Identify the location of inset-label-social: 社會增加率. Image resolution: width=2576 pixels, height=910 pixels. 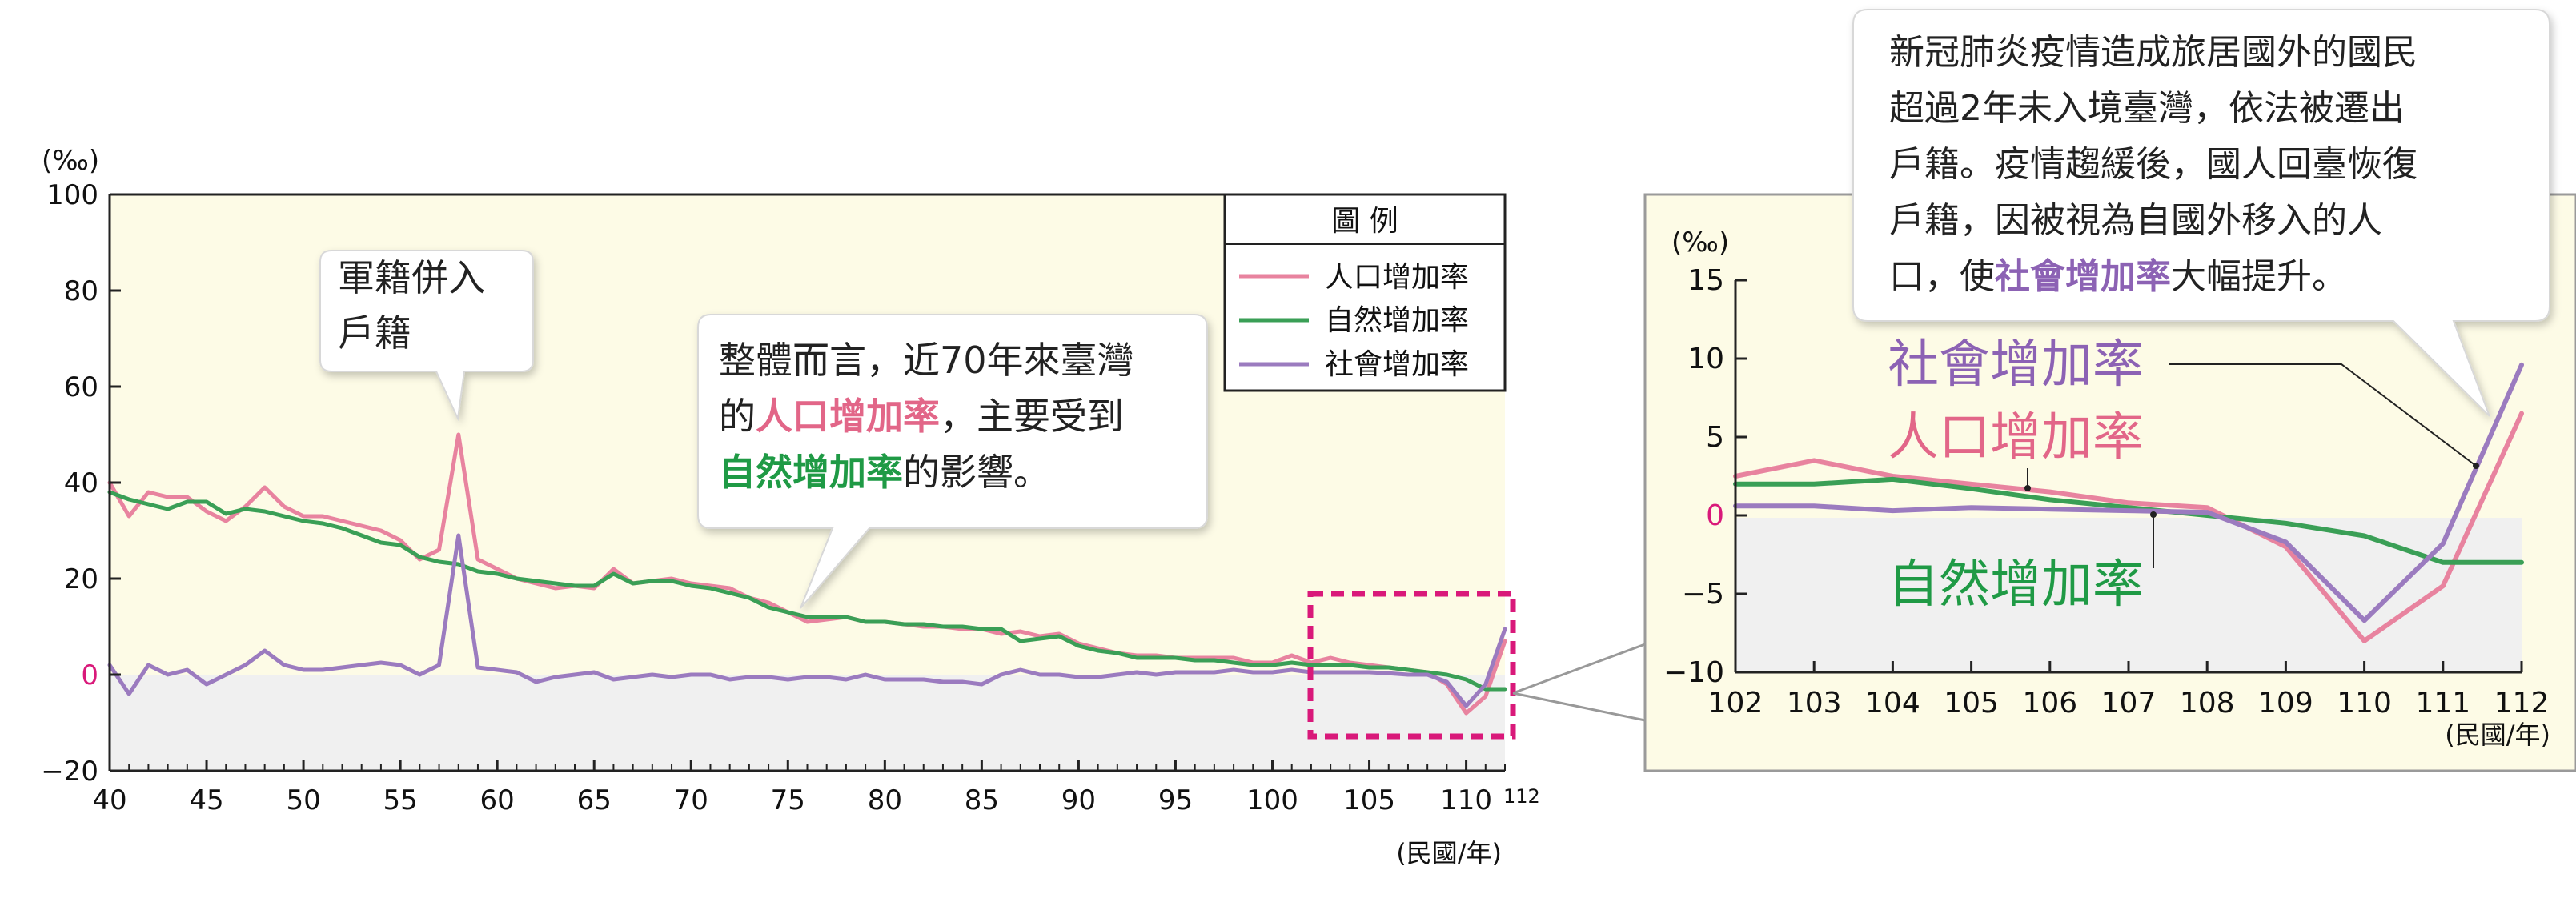
(2016, 365).